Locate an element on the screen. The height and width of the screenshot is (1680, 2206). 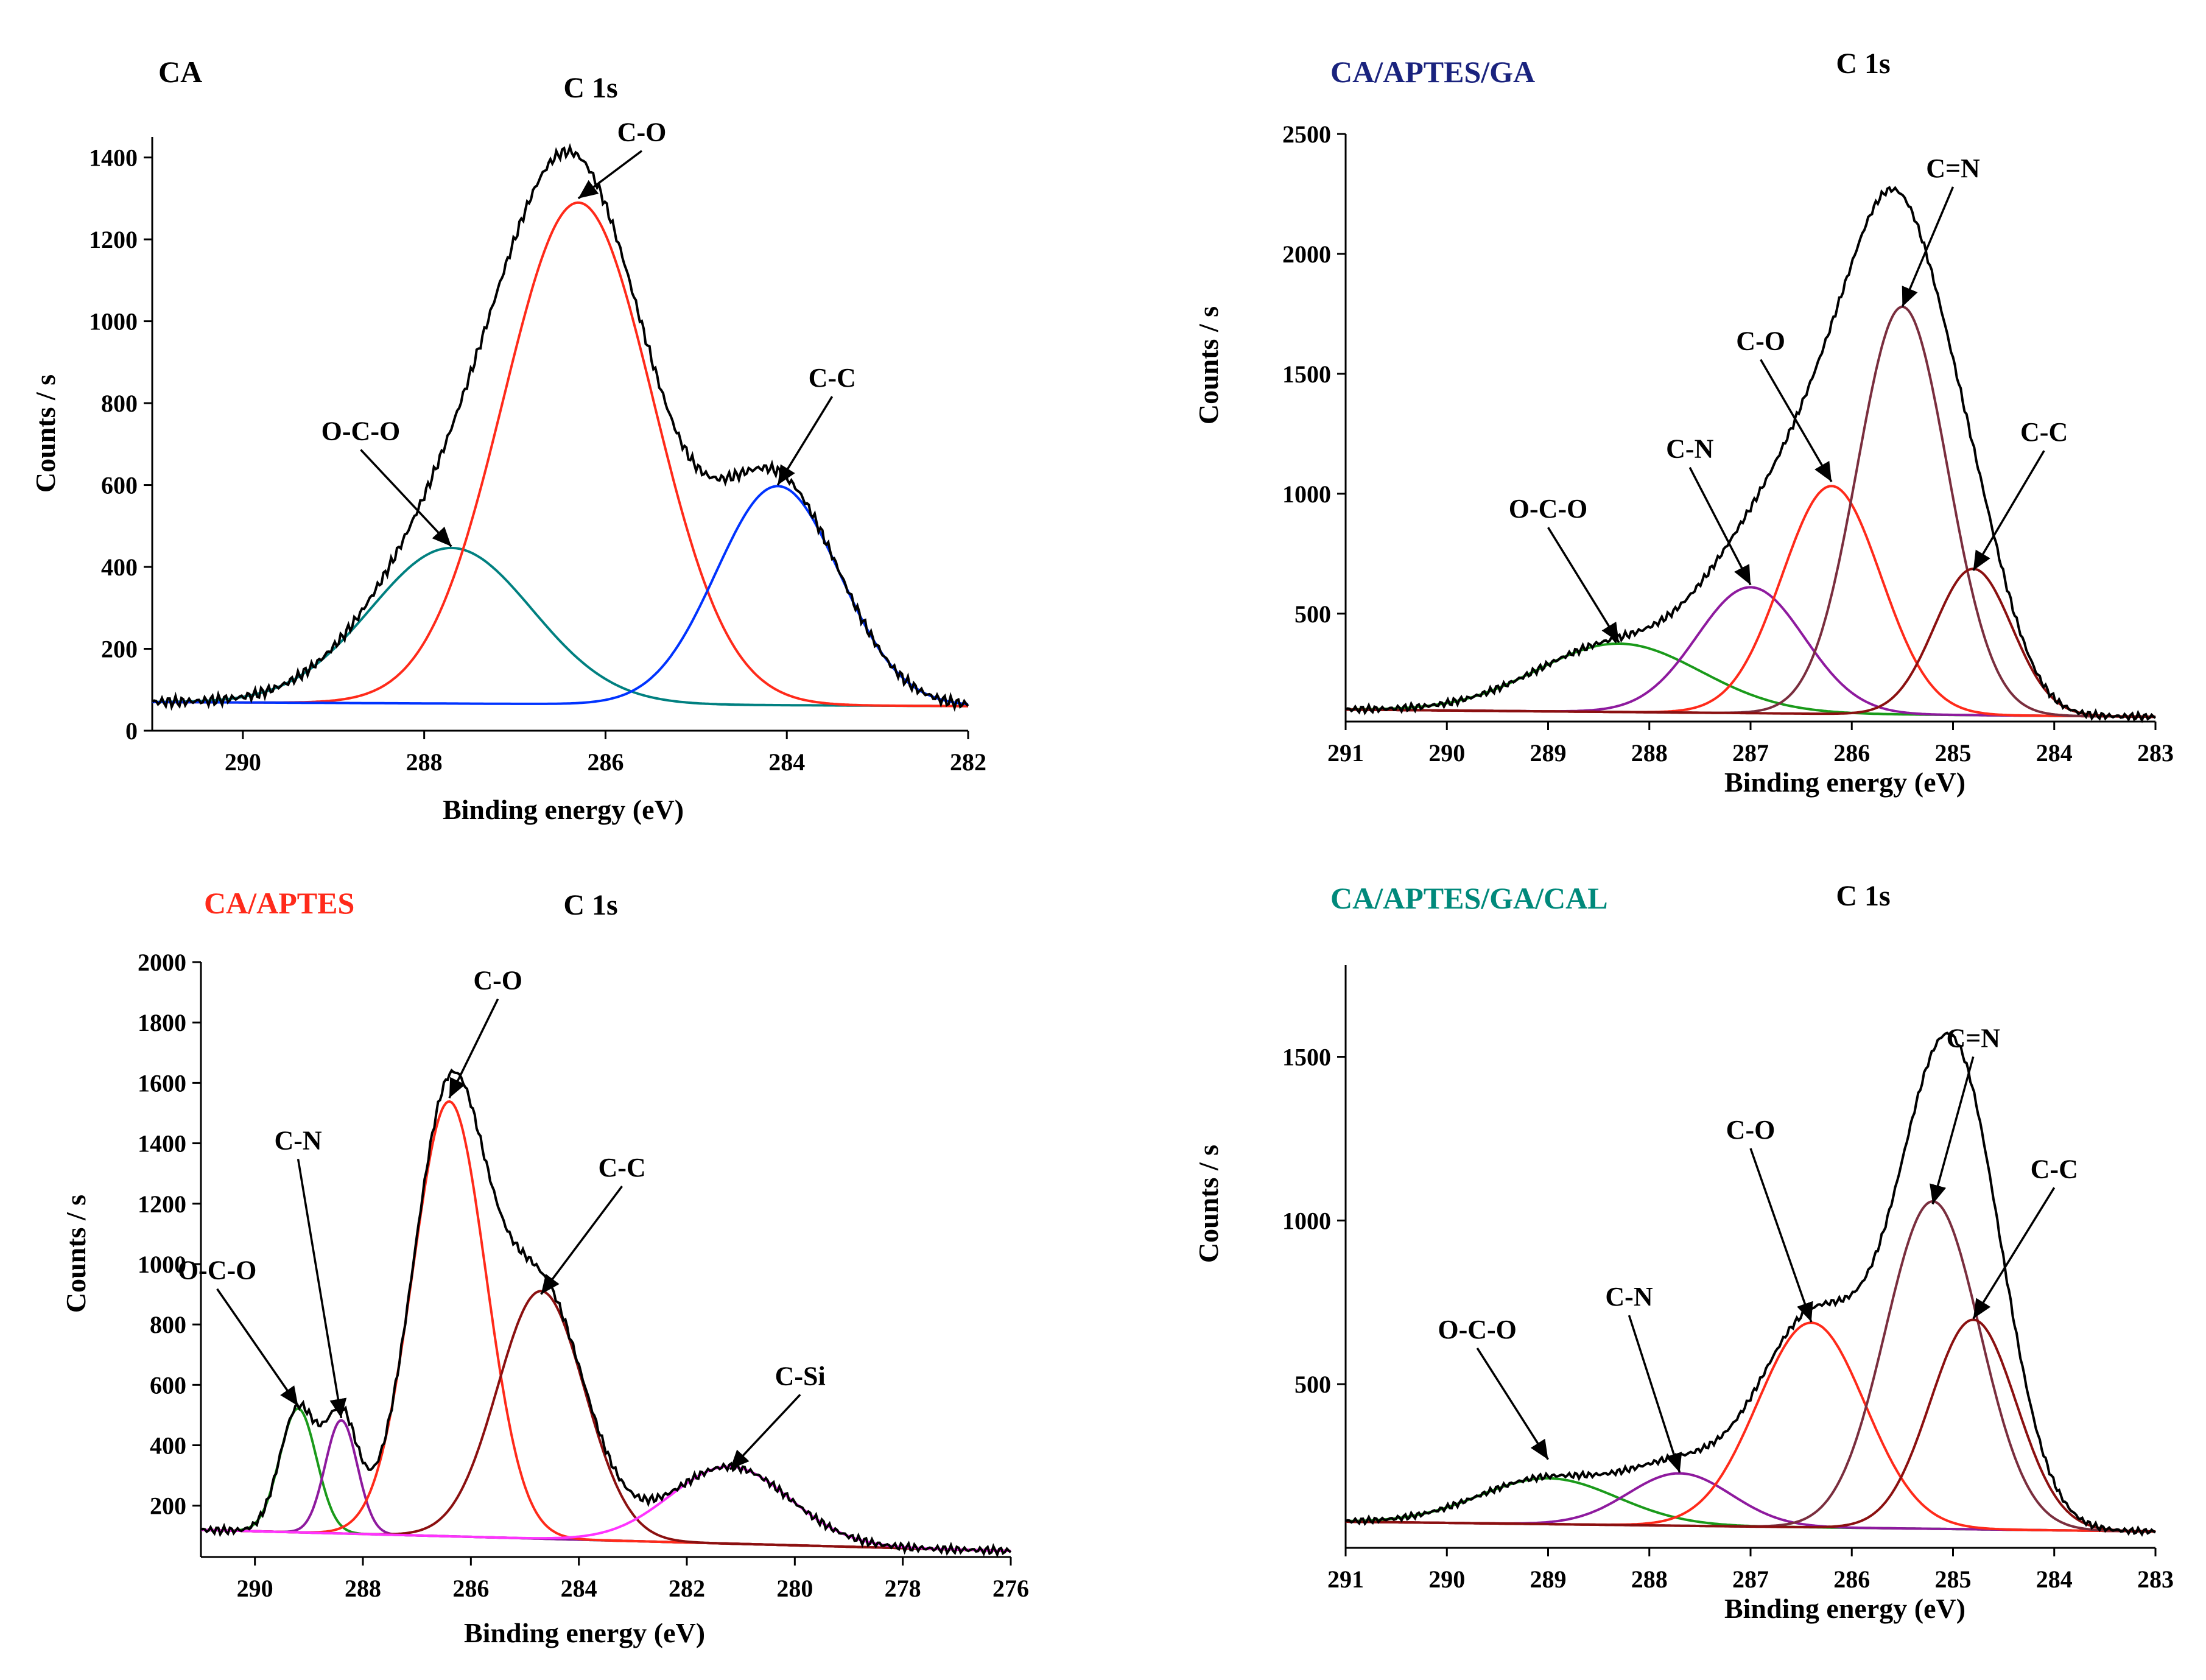
panel-title: CA/APTES is located at coordinates (279, 903).